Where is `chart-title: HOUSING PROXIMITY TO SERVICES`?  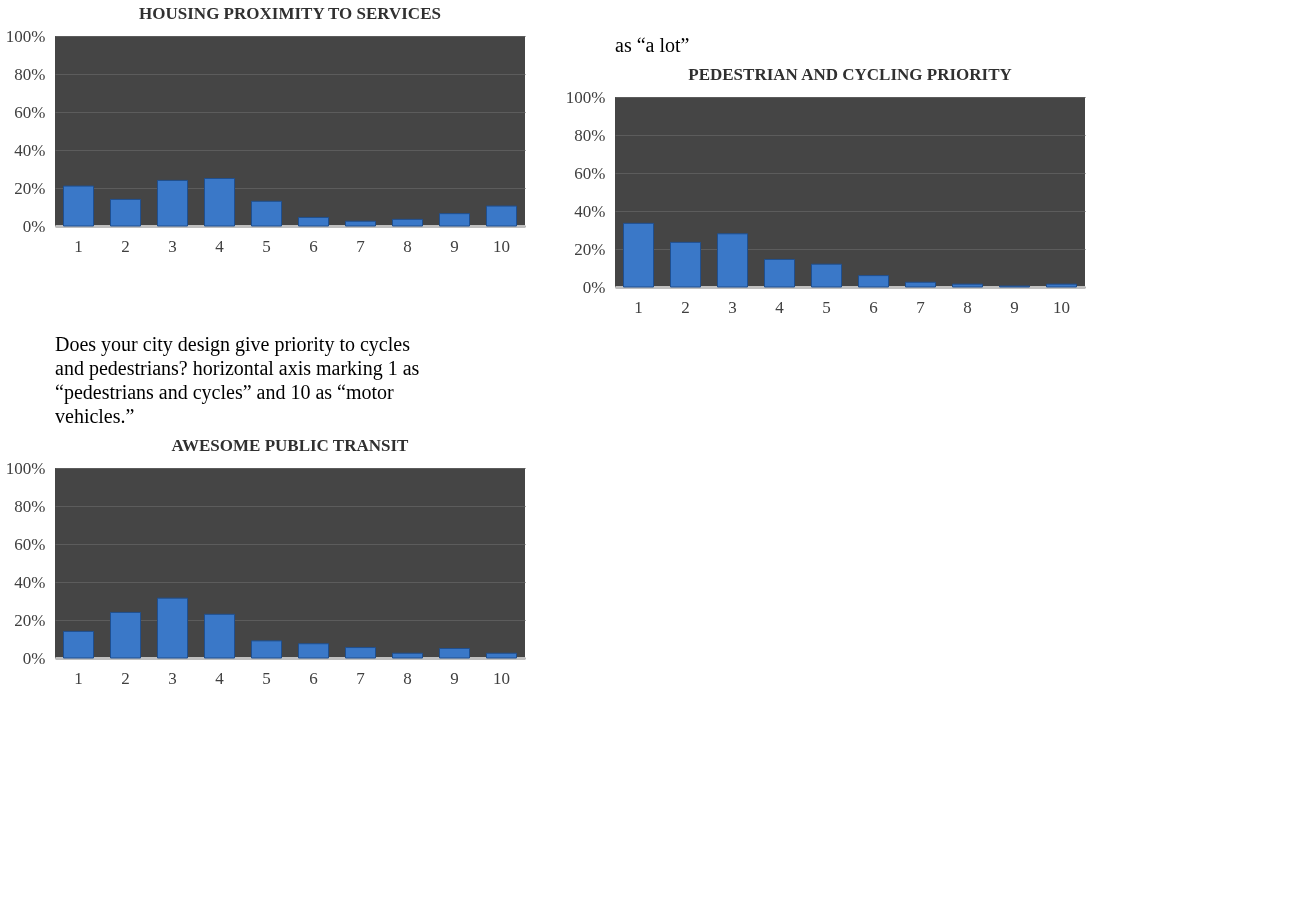 chart-title: HOUSING PROXIMITY TO SERVICES is located at coordinates (290, 13).